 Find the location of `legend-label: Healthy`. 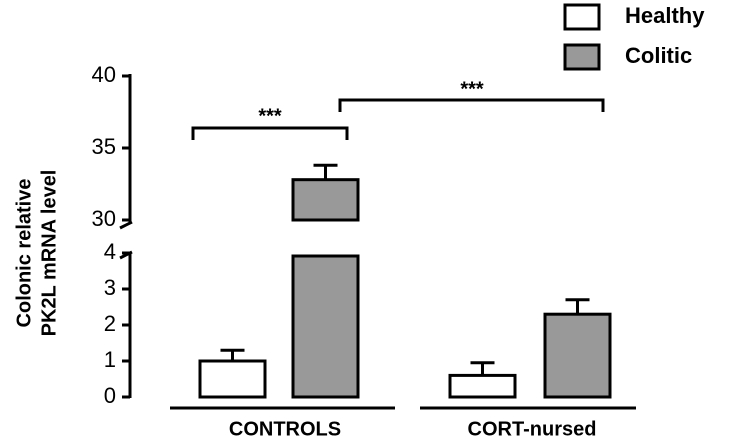

legend-label: Healthy is located at coordinates (665, 15).